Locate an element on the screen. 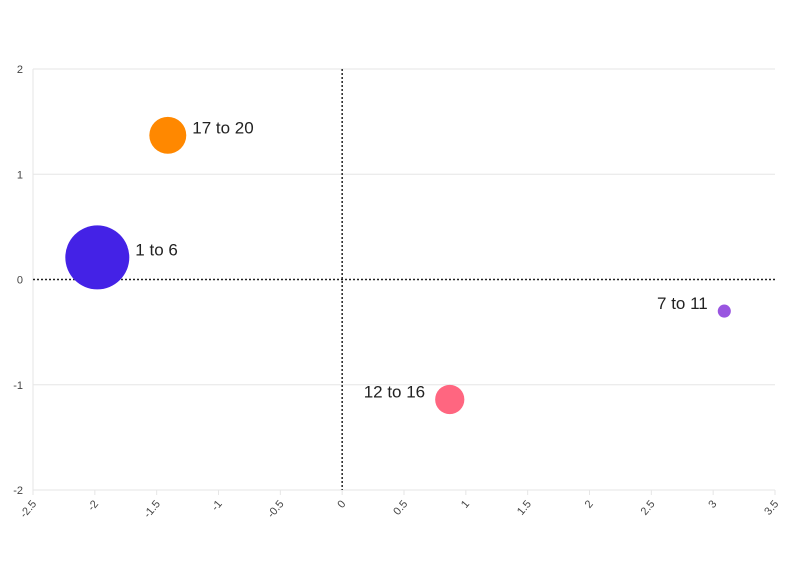 Image resolution: width=796 pixels, height=575 pixels. y-tick-label: 2 is located at coordinates (20, 70).